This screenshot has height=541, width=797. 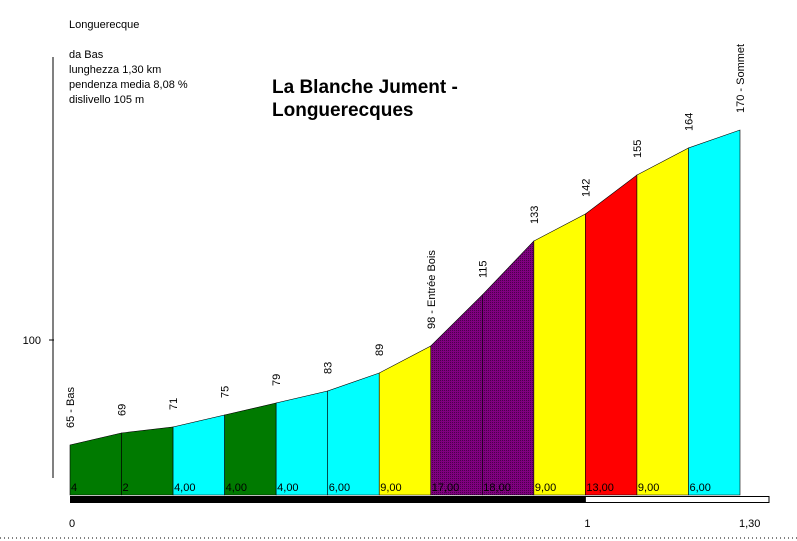 What do you see at coordinates (236, 488) in the screenshot?
I see `segment-gradient-label-4: 4,00` at bounding box center [236, 488].